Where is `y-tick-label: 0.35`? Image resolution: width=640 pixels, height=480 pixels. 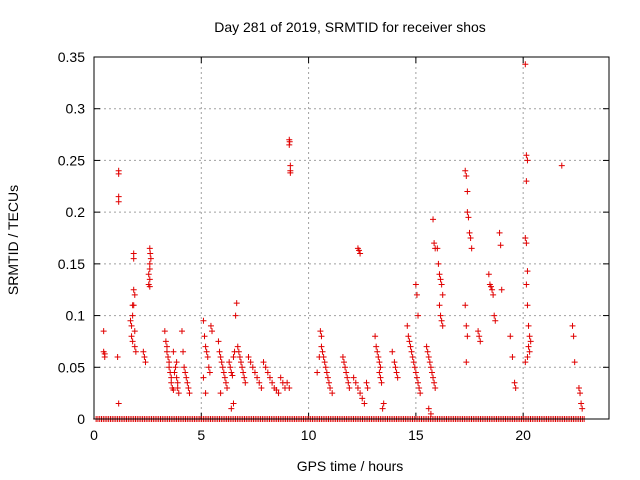 y-tick-label: 0.35 is located at coordinates (71, 57).